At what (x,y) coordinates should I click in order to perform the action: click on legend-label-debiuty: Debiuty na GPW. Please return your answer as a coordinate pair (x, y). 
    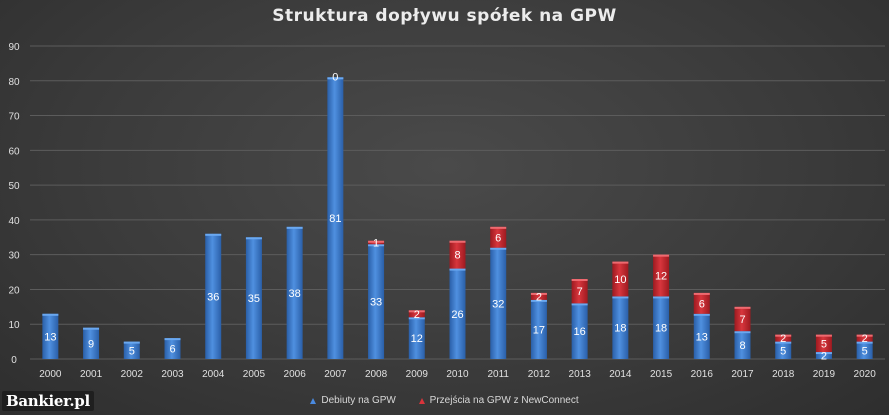
    Looking at the image, I should click on (358, 400).